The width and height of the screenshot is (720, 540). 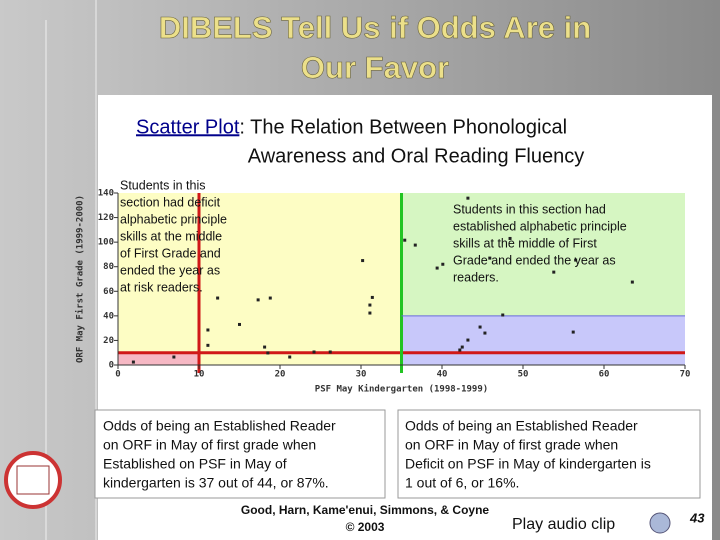 I want to click on text-line: DIBELS Tell Us if Odds Are in, so click(x=375, y=27).